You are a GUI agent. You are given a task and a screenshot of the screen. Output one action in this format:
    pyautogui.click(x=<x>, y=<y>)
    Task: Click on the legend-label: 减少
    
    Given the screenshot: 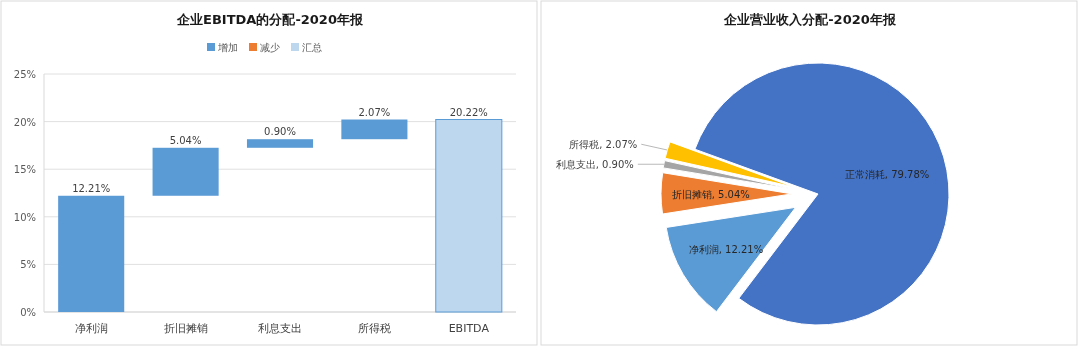 What is the action you would take?
    pyautogui.click(x=270, y=47)
    